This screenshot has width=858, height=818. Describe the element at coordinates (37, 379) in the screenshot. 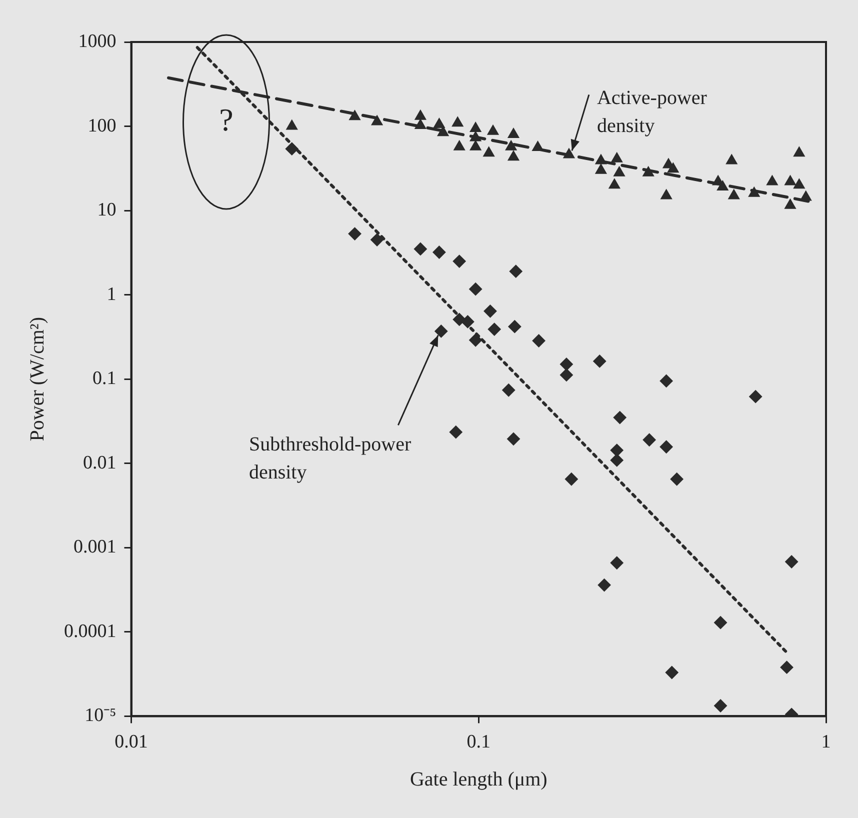

I see `y-axis-title: Power (W/cm²)` at that location.